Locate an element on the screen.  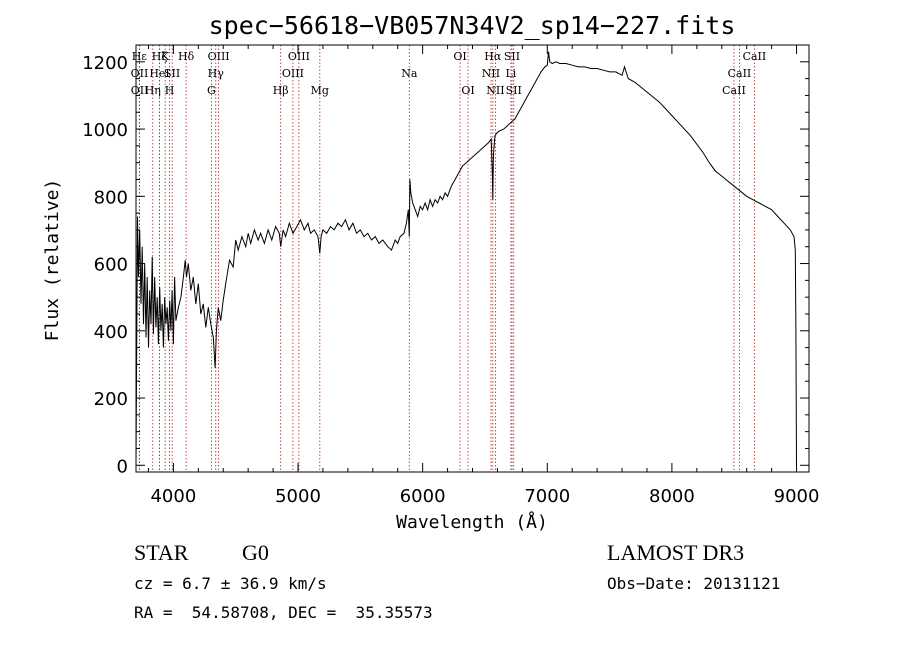
line-label: Hδ is located at coordinates (186, 56).